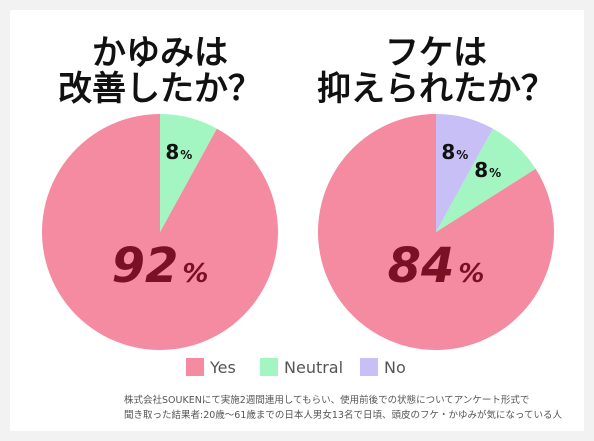 This screenshot has width=594, height=441. Describe the element at coordinates (160, 53) in the screenshot. I see `chart-1-title-line-1: かゆみは` at that location.